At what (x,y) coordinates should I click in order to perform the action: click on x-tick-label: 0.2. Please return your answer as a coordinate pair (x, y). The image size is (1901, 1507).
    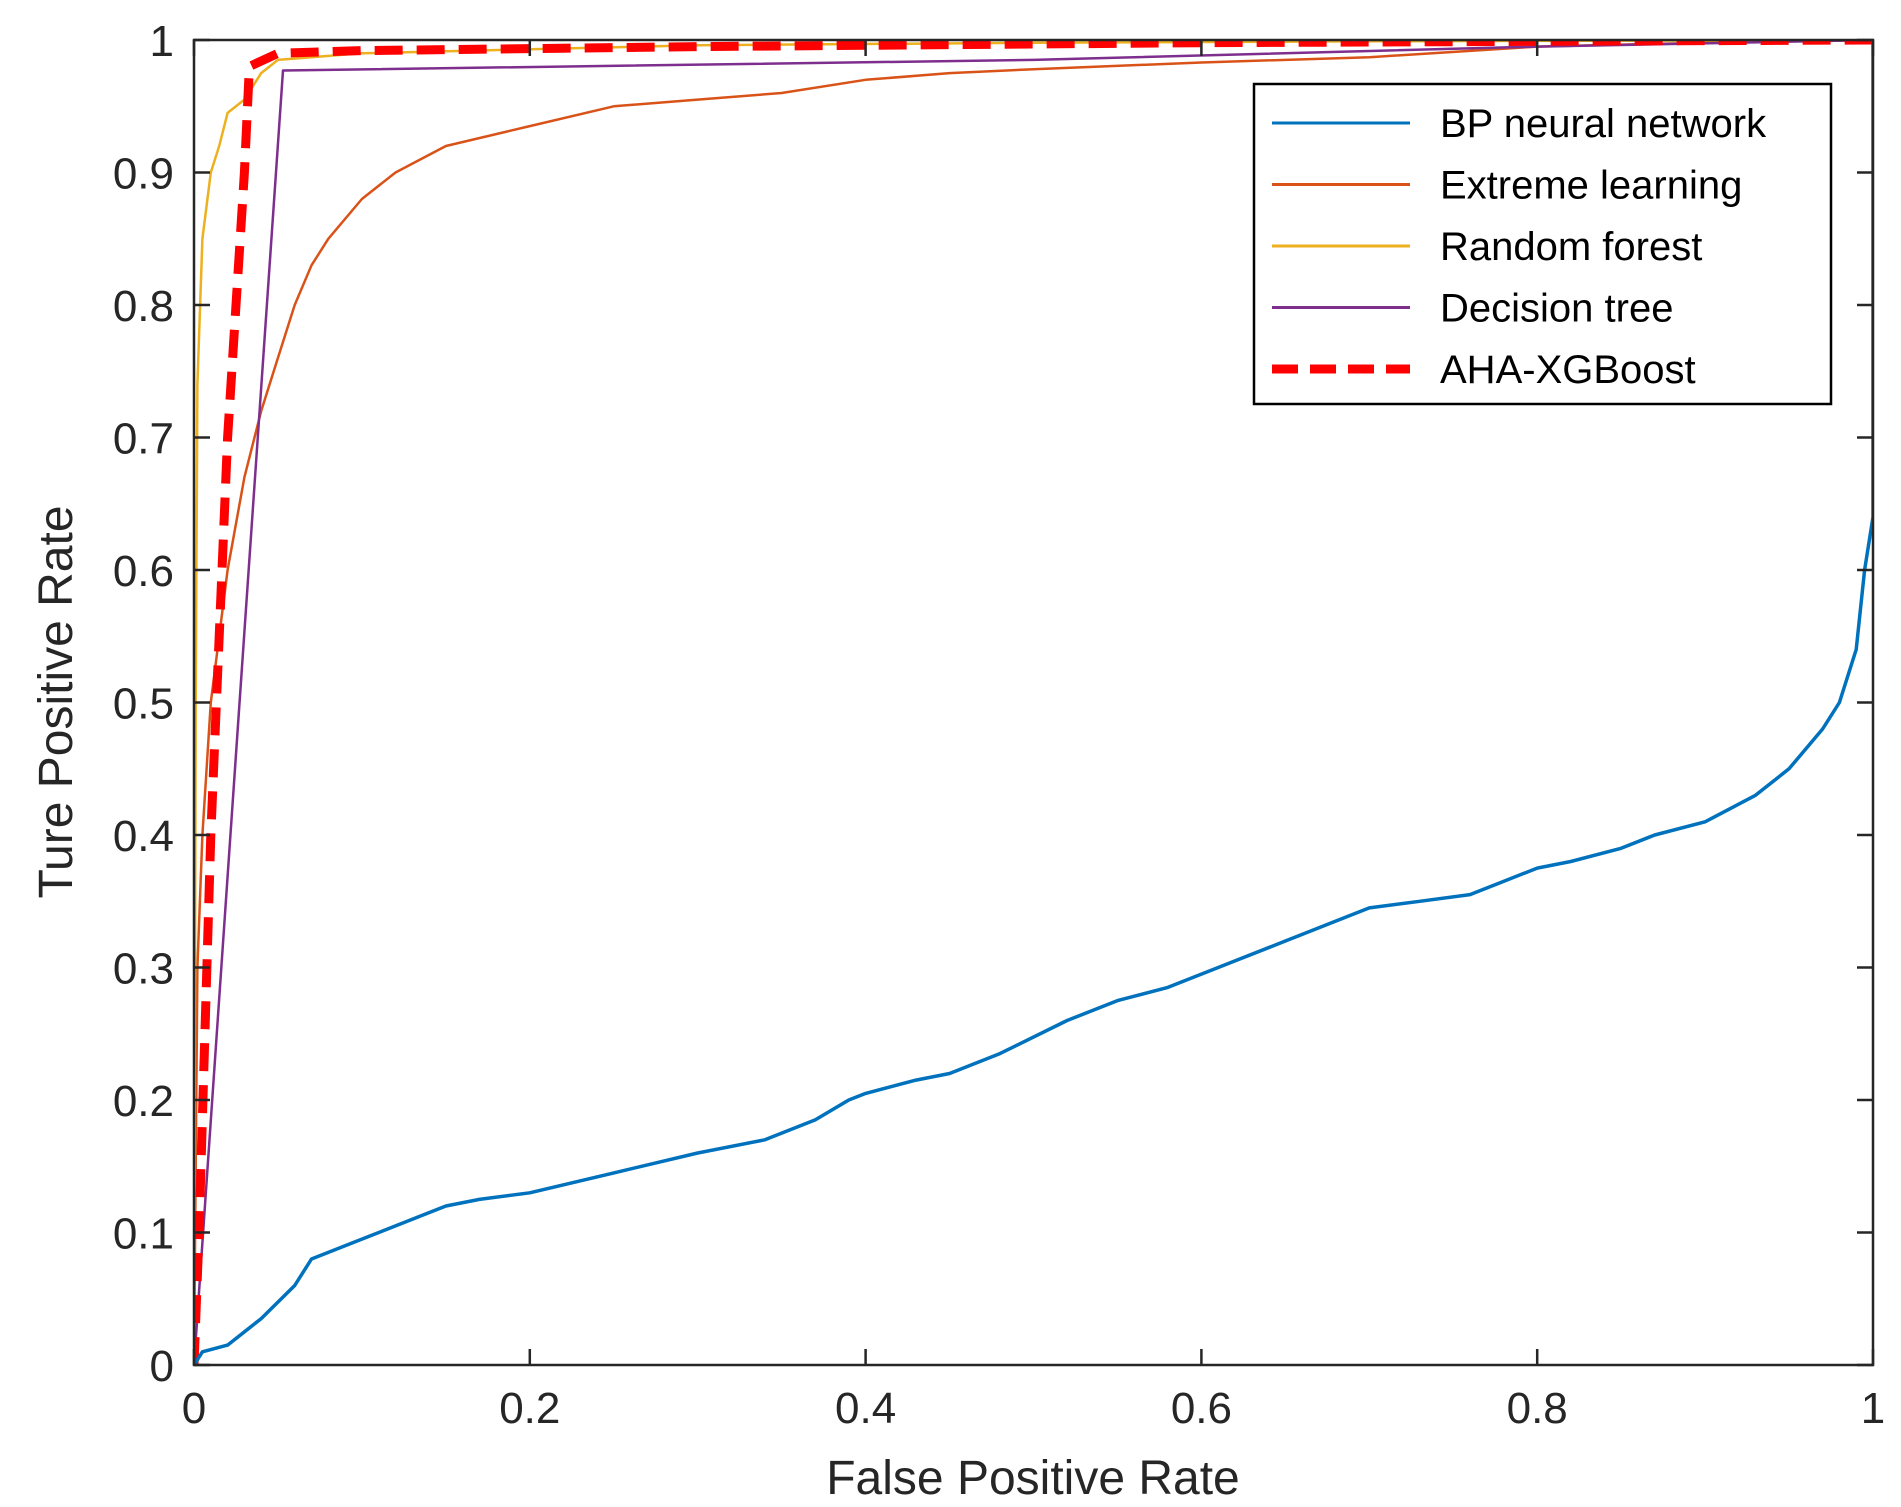
    Looking at the image, I should click on (529, 1408).